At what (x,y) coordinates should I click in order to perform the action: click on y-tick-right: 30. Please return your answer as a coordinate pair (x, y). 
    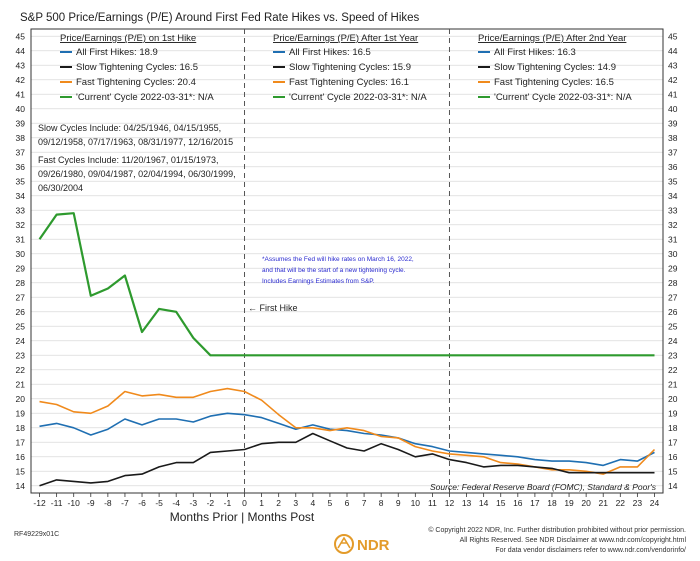
    Looking at the image, I should click on (673, 254).